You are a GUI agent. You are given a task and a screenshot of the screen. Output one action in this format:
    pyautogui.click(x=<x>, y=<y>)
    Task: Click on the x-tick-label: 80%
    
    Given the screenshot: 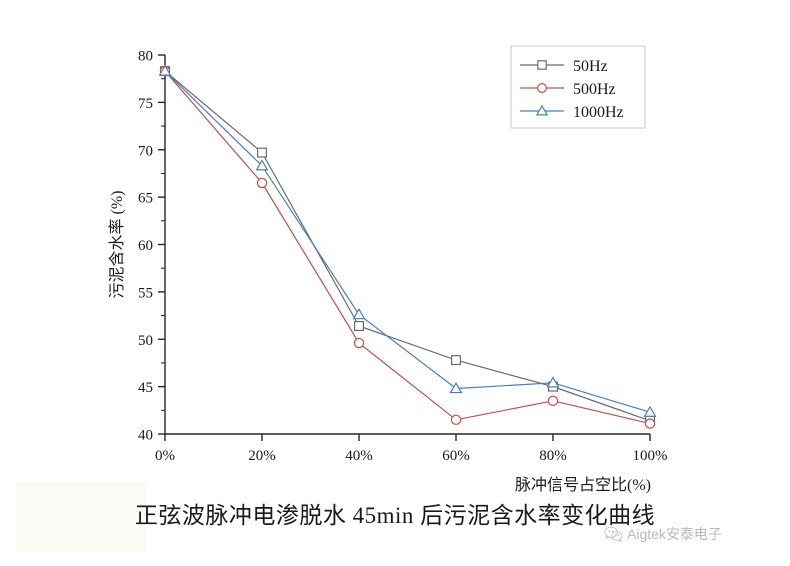 What is the action you would take?
    pyautogui.click(x=553, y=456)
    